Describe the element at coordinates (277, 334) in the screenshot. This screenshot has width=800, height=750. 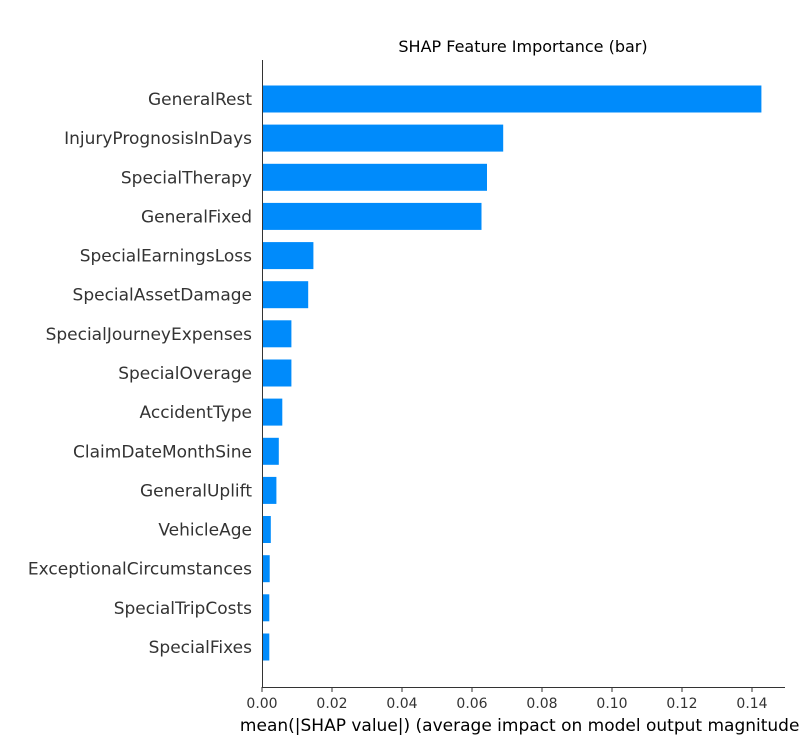
I see `bar-SpecialJourneyExpenses` at that location.